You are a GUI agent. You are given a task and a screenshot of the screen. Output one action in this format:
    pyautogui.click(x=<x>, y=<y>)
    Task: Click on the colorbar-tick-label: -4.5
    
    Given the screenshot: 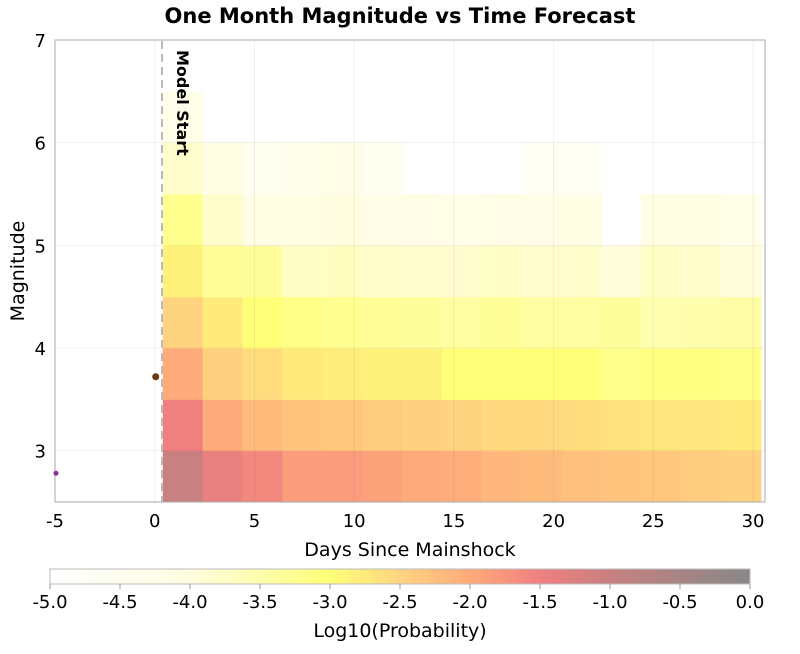 What is the action you would take?
    pyautogui.click(x=119, y=602)
    